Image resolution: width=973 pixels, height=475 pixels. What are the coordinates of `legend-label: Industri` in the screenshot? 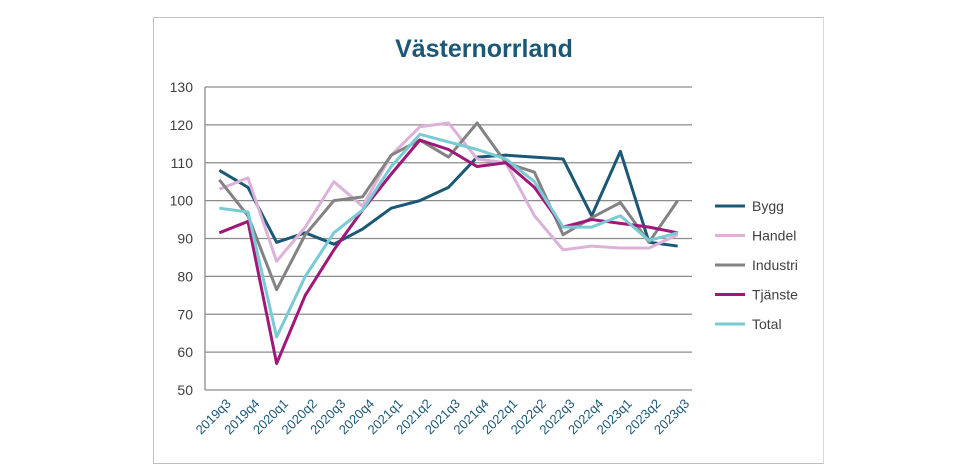 It's located at (775, 265).